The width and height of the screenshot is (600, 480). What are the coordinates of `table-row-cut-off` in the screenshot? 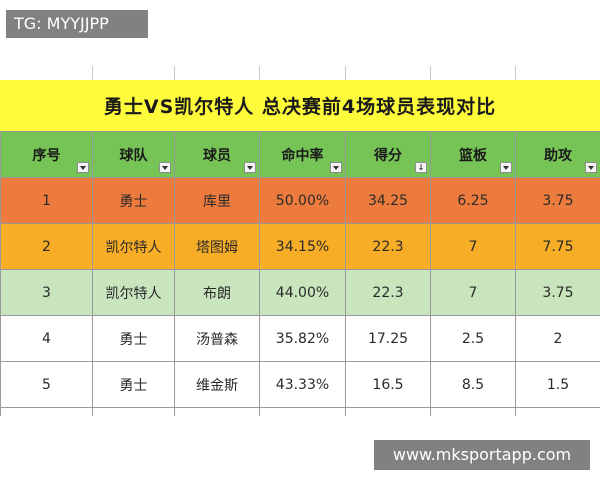 It's located at (300, 411).